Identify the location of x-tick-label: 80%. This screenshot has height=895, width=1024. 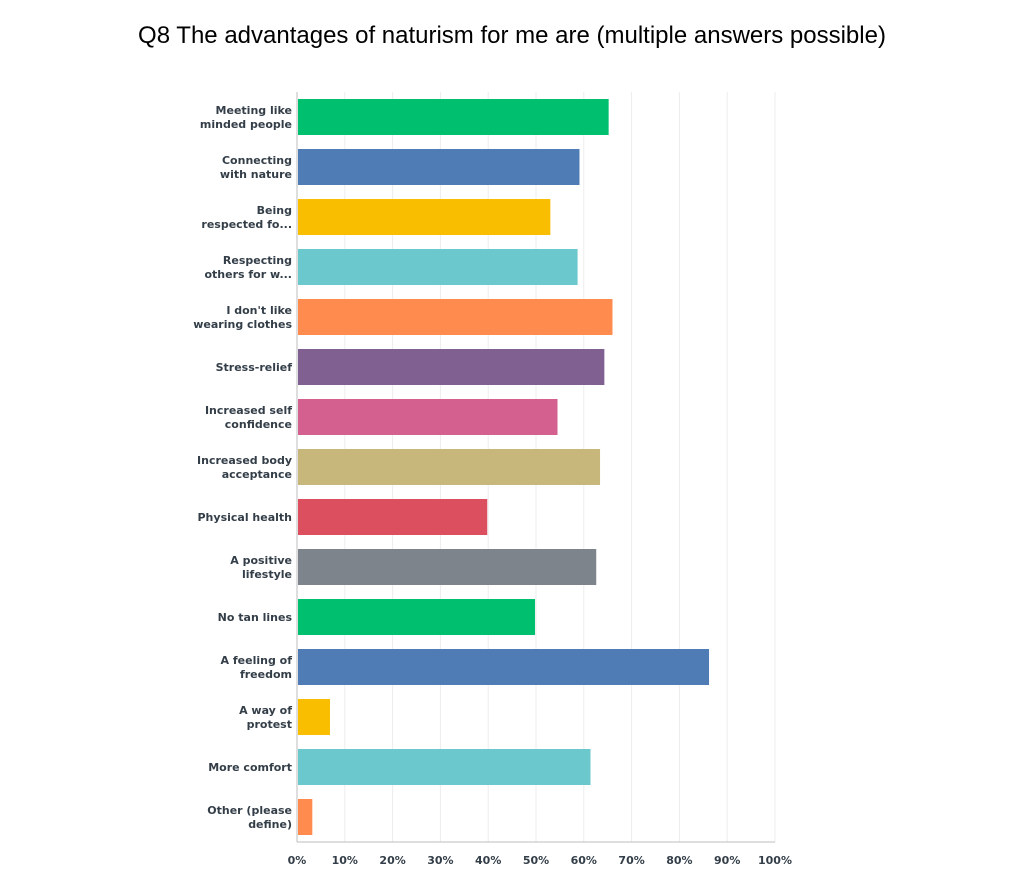
(679, 860).